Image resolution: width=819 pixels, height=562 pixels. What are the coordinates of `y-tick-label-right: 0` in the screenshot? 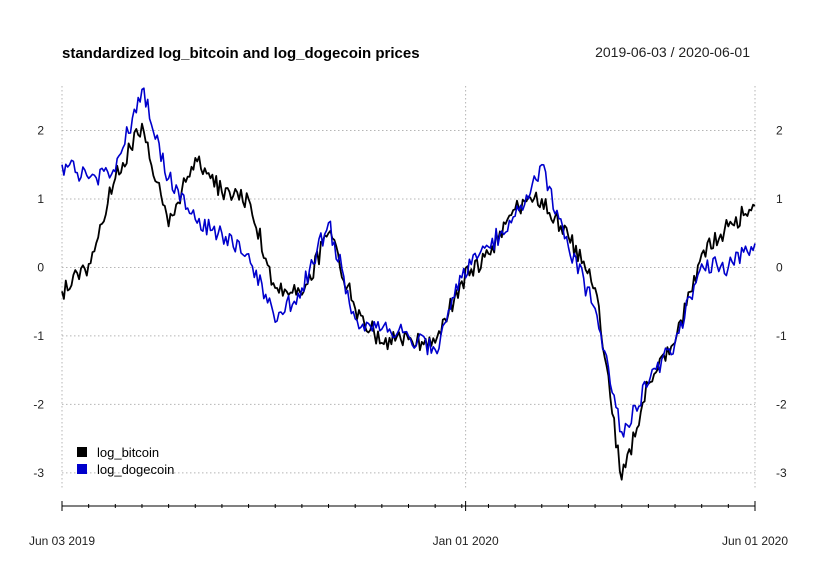 It's located at (779, 267).